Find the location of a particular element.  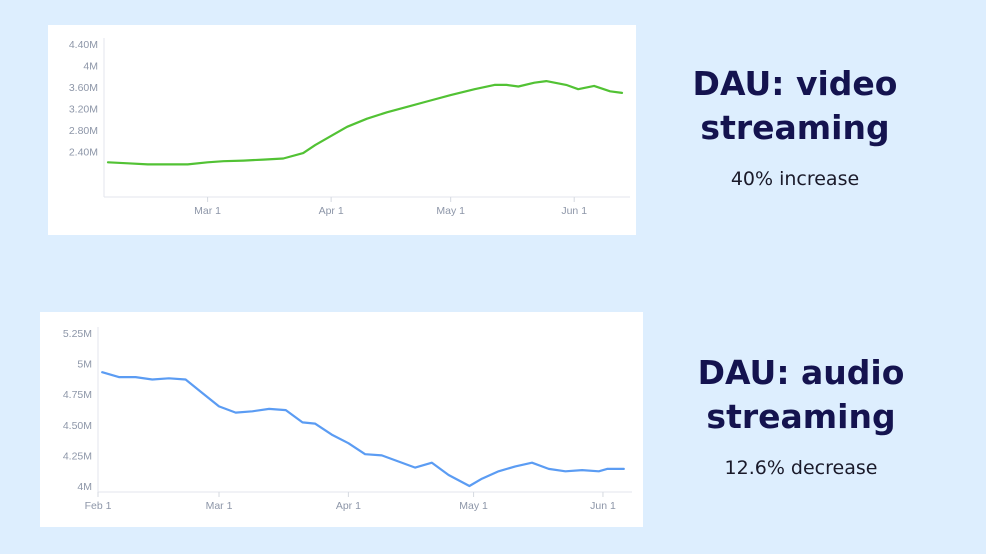

video-streaming-title: DAU: video streaming is located at coordinates (795, 105).